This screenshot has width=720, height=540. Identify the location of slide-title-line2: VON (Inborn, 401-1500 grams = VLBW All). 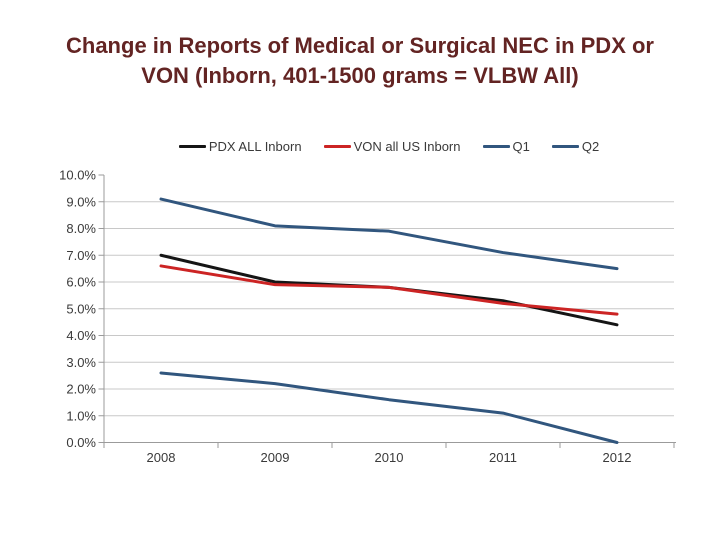
(360, 75).